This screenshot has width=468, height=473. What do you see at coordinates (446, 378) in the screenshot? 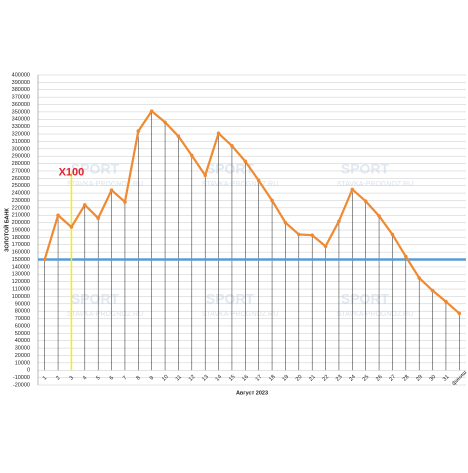
I see `x-tick-label: 31` at bounding box center [446, 378].